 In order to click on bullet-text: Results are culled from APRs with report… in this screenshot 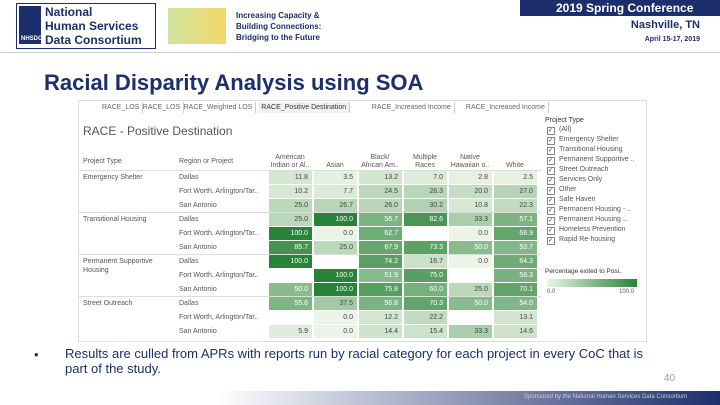, I will do `click(354, 361)`.